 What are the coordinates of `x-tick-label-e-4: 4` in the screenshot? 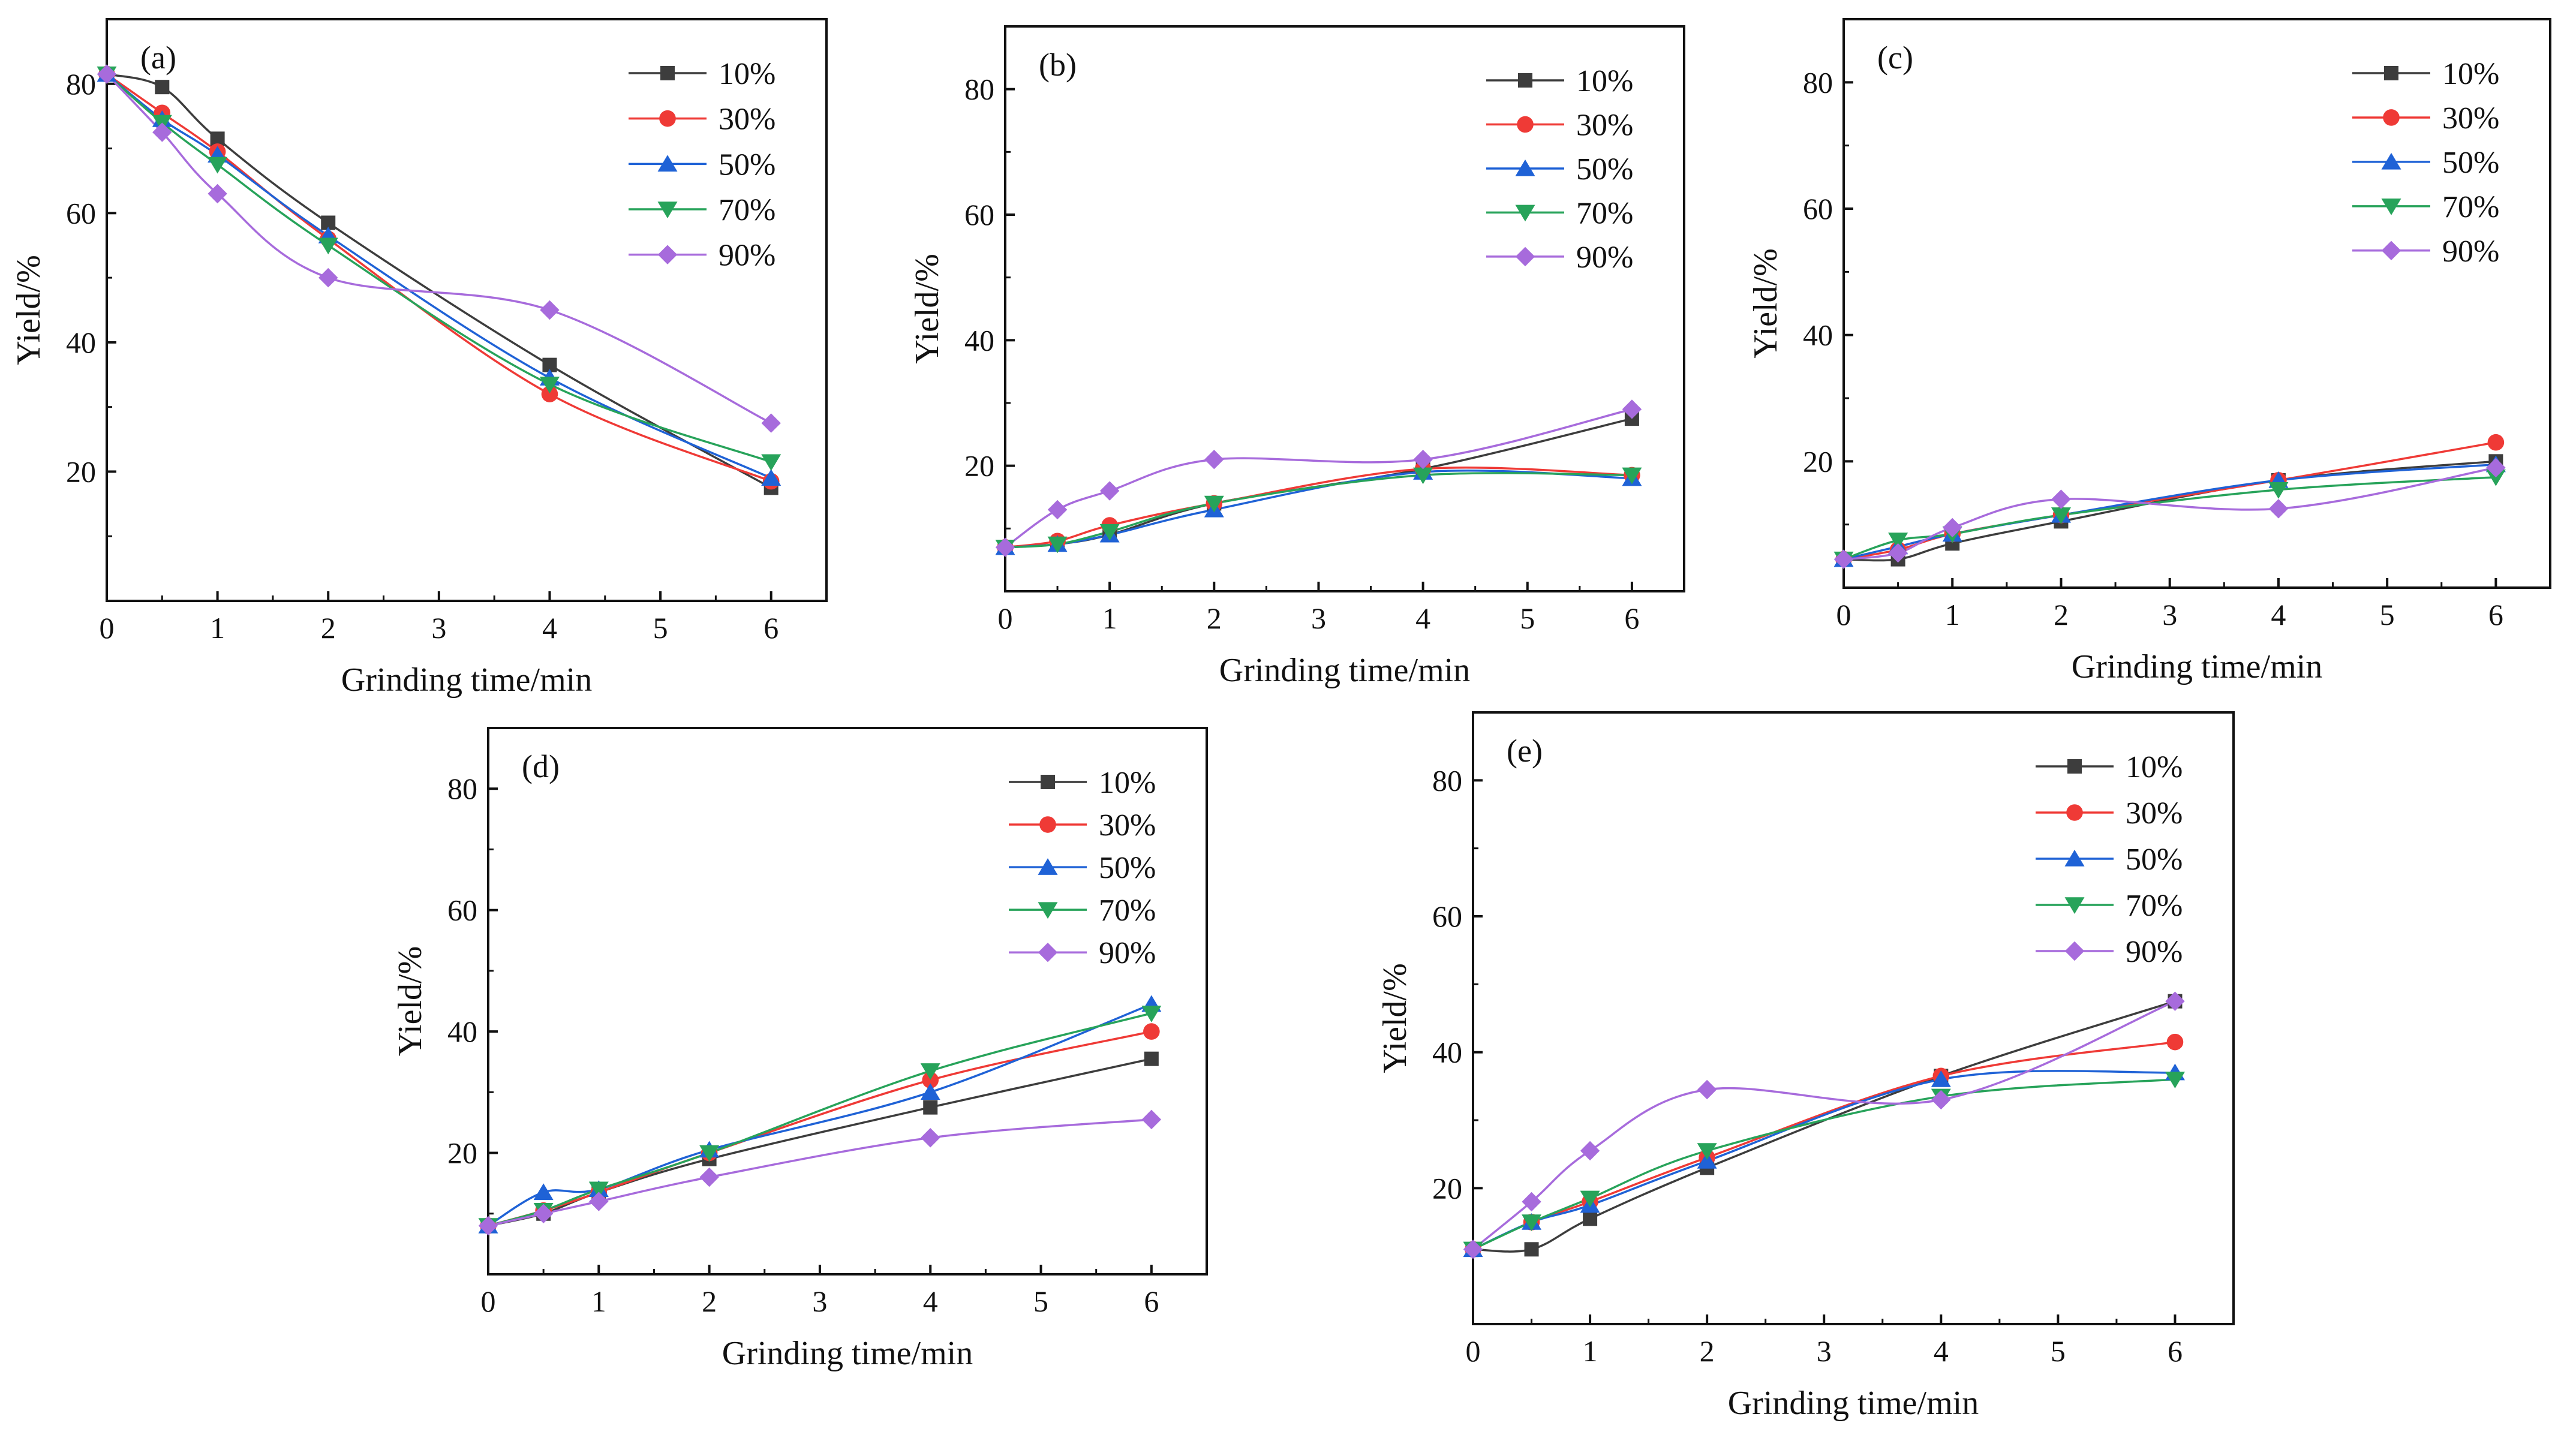 It's located at (1942, 1351).